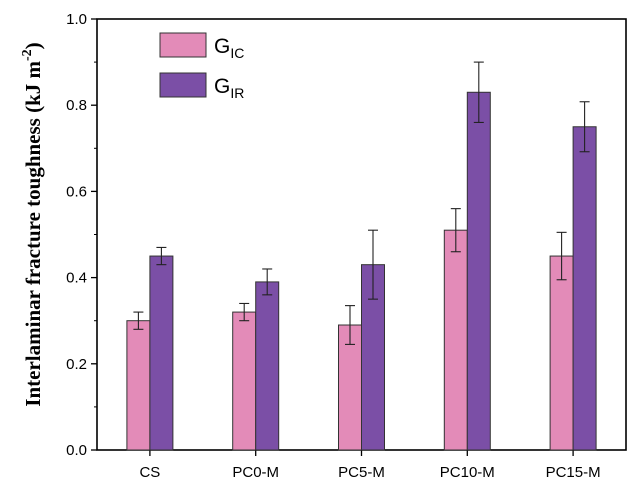 This screenshot has height=491, width=636. Describe the element at coordinates (76, 450) in the screenshot. I see `y-tick-label: 0.0` at that location.